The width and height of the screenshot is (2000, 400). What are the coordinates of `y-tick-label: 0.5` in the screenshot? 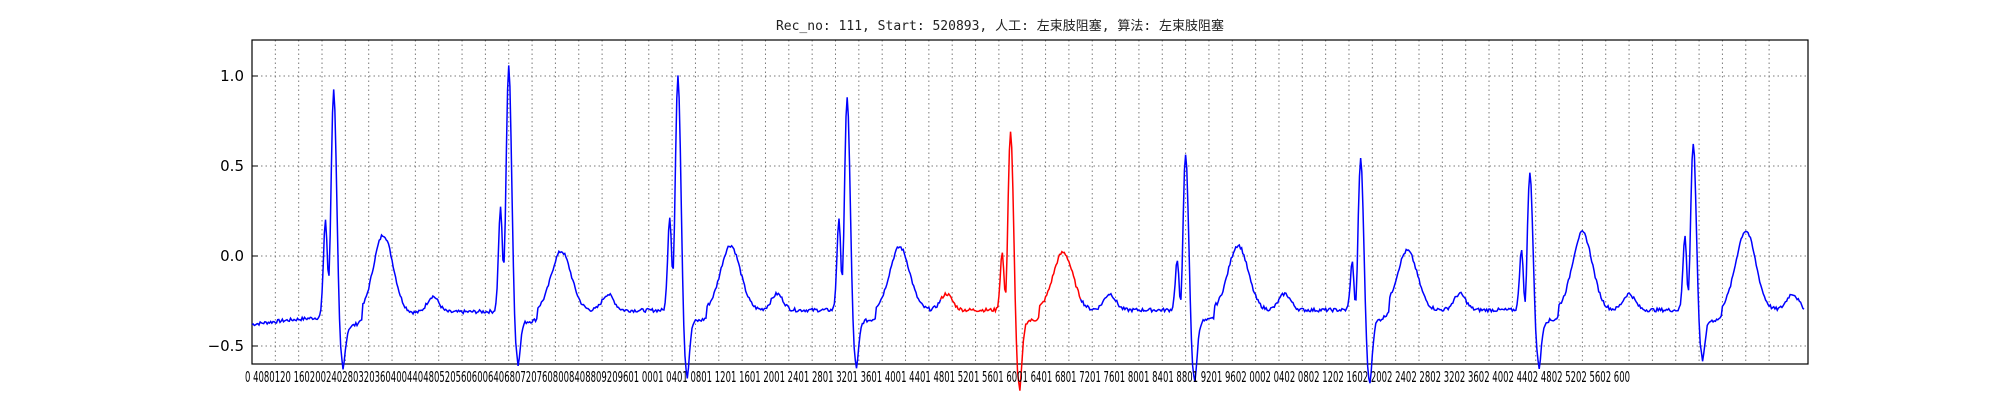 It's located at (232, 166).